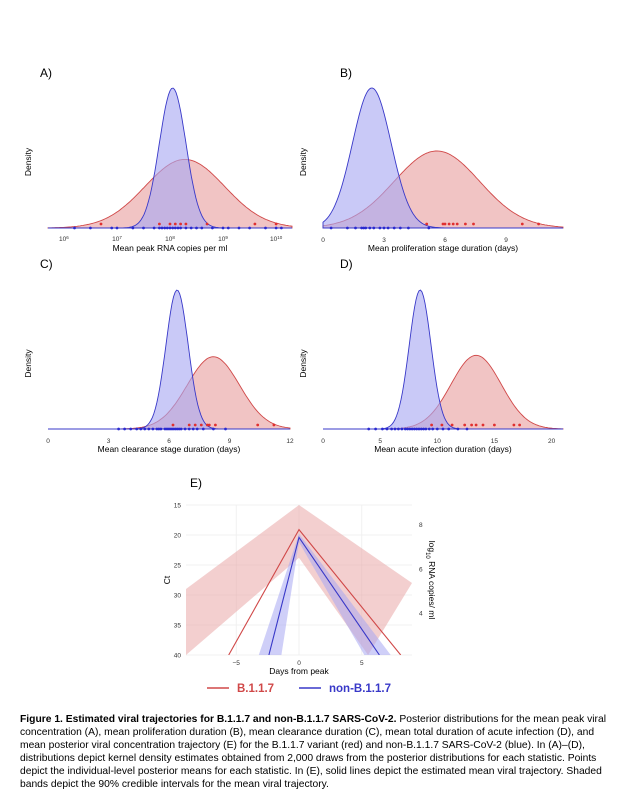  I want to click on panel-label-c: C), so click(46, 264).